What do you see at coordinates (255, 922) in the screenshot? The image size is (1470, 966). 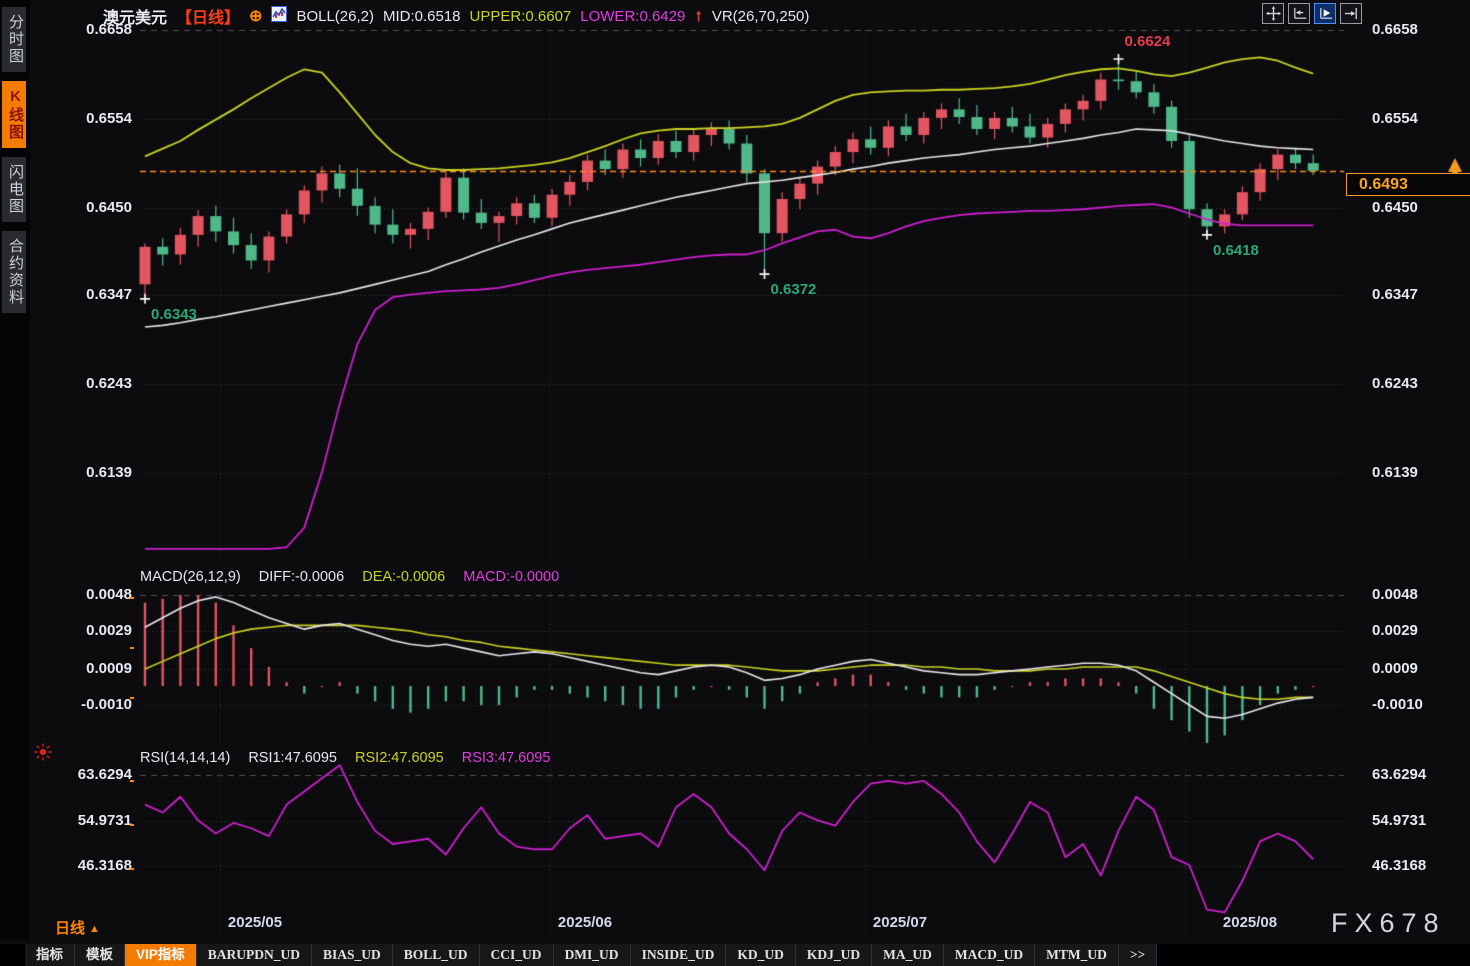 I see `x-axis-label: 2025/05` at bounding box center [255, 922].